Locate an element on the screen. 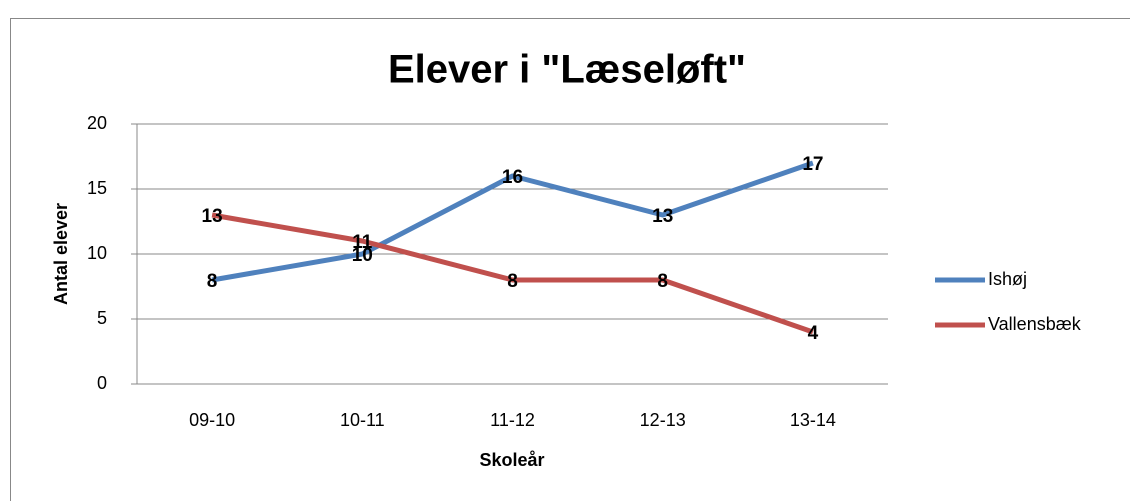 The width and height of the screenshot is (1130, 501). x-tick-label: 10-11 is located at coordinates (362, 420).